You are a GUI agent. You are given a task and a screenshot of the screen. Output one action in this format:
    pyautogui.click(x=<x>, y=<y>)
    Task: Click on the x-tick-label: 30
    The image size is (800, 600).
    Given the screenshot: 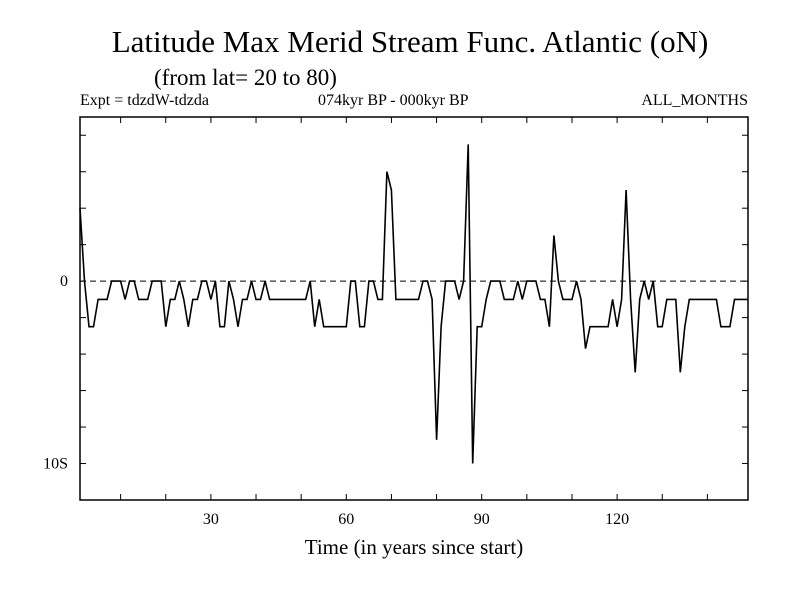 What is the action you would take?
    pyautogui.click(x=211, y=519)
    